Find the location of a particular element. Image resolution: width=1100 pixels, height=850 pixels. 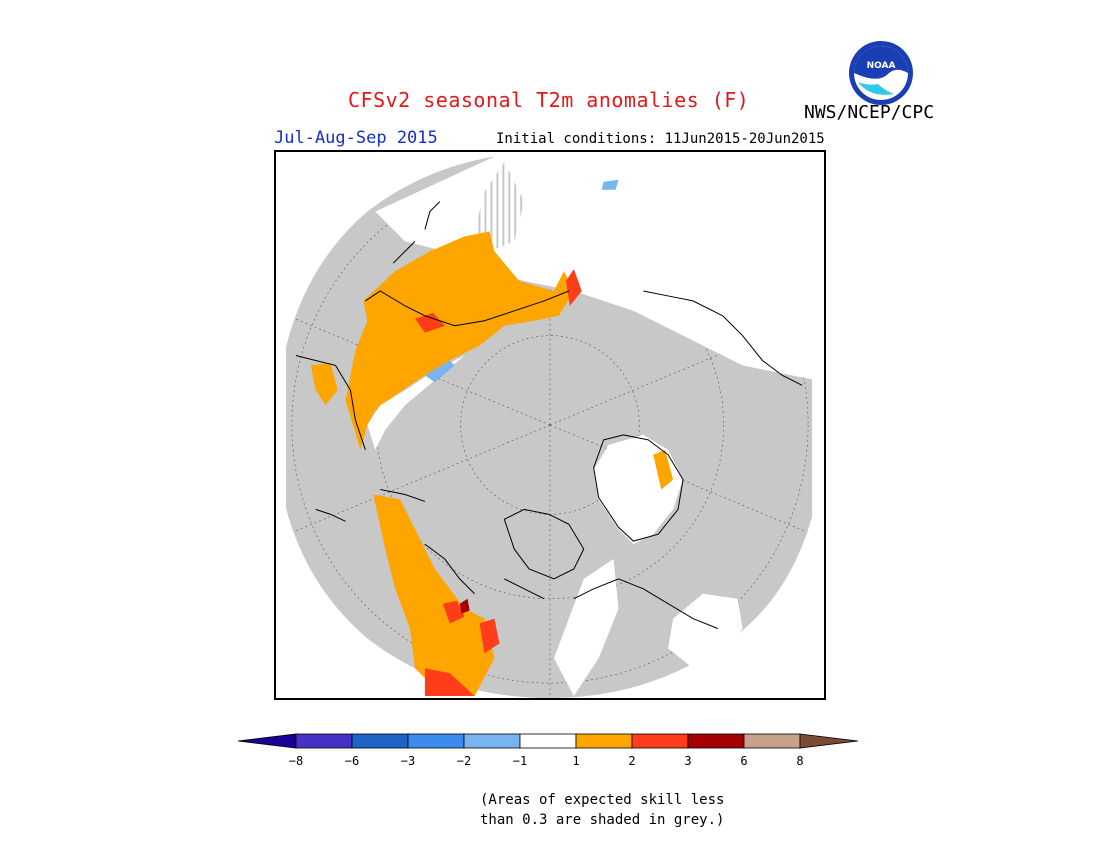

color-scale-bar is located at coordinates (548, 741).